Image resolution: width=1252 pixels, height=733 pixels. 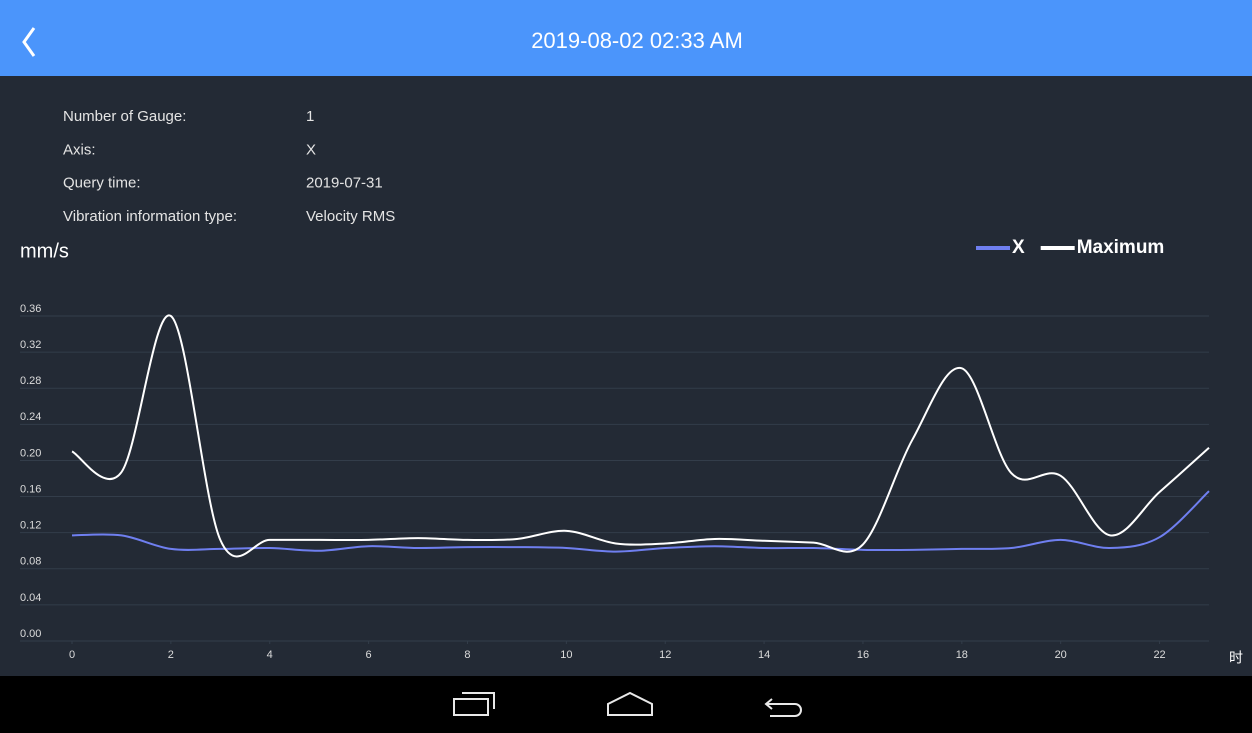 I want to click on y-tick-label: 0.36, so click(x=30, y=309).